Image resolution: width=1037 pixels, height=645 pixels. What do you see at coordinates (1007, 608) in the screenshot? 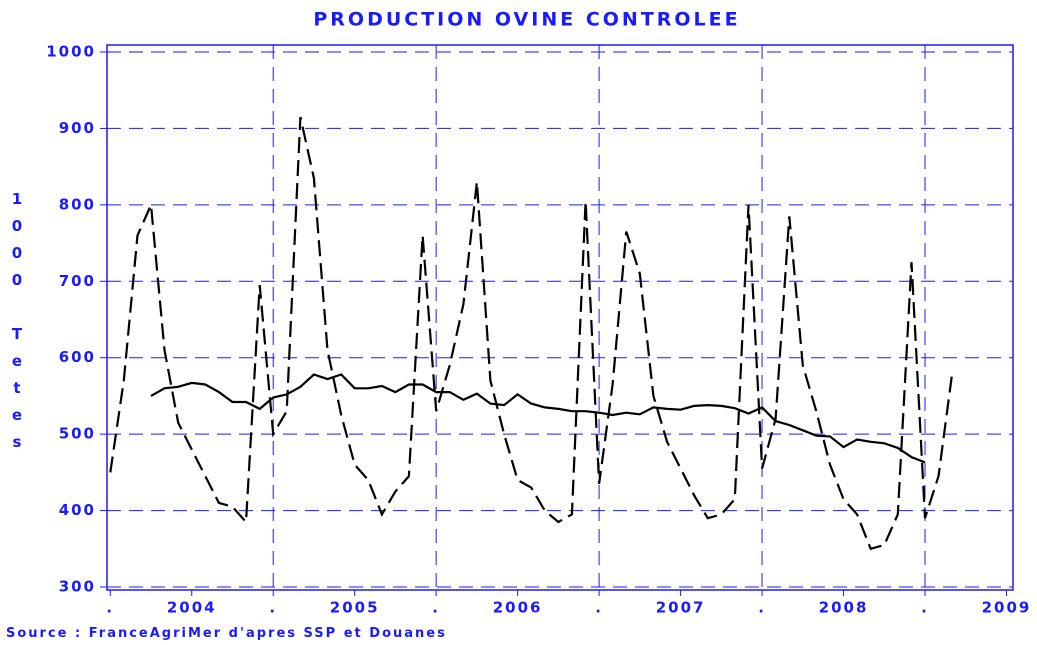
I see `x-tick-label: 2009` at bounding box center [1007, 608].